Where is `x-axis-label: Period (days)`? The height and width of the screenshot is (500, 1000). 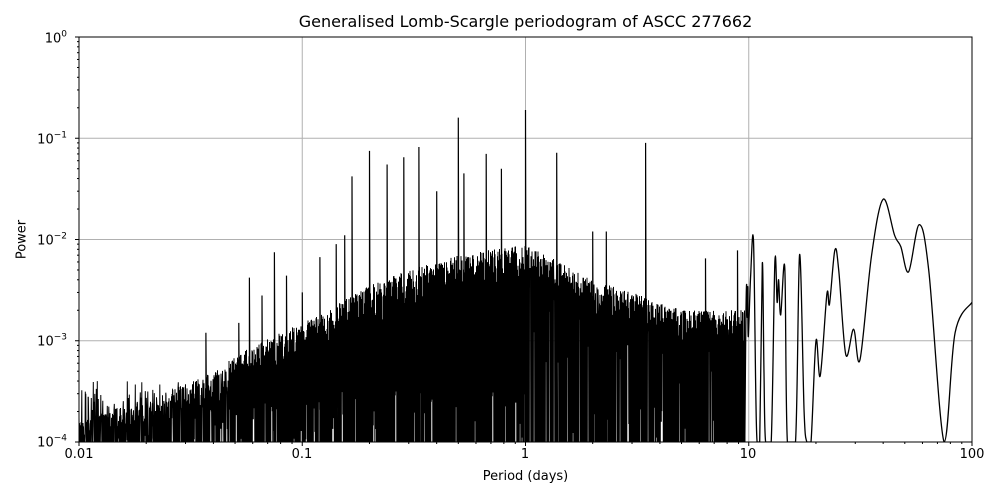 x-axis-label: Period (days) is located at coordinates (525, 476).